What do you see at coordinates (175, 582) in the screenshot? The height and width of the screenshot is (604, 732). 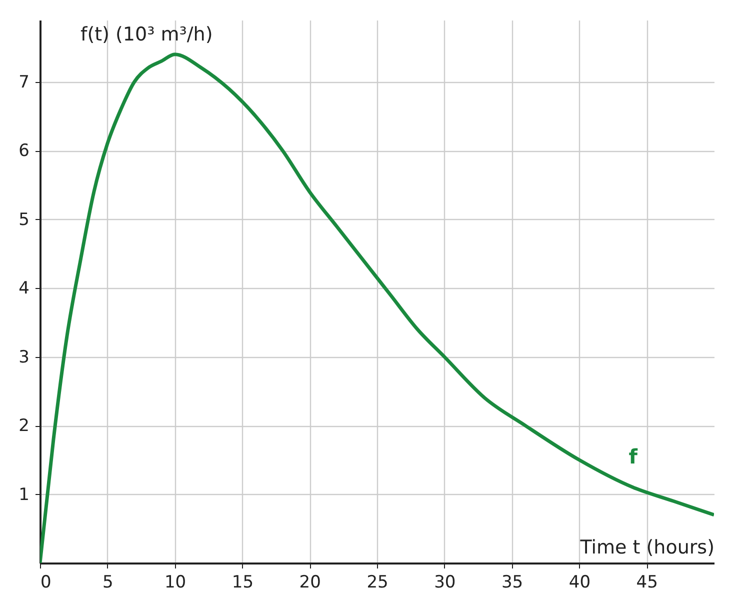 I see `x-tick-label: 10` at bounding box center [175, 582].